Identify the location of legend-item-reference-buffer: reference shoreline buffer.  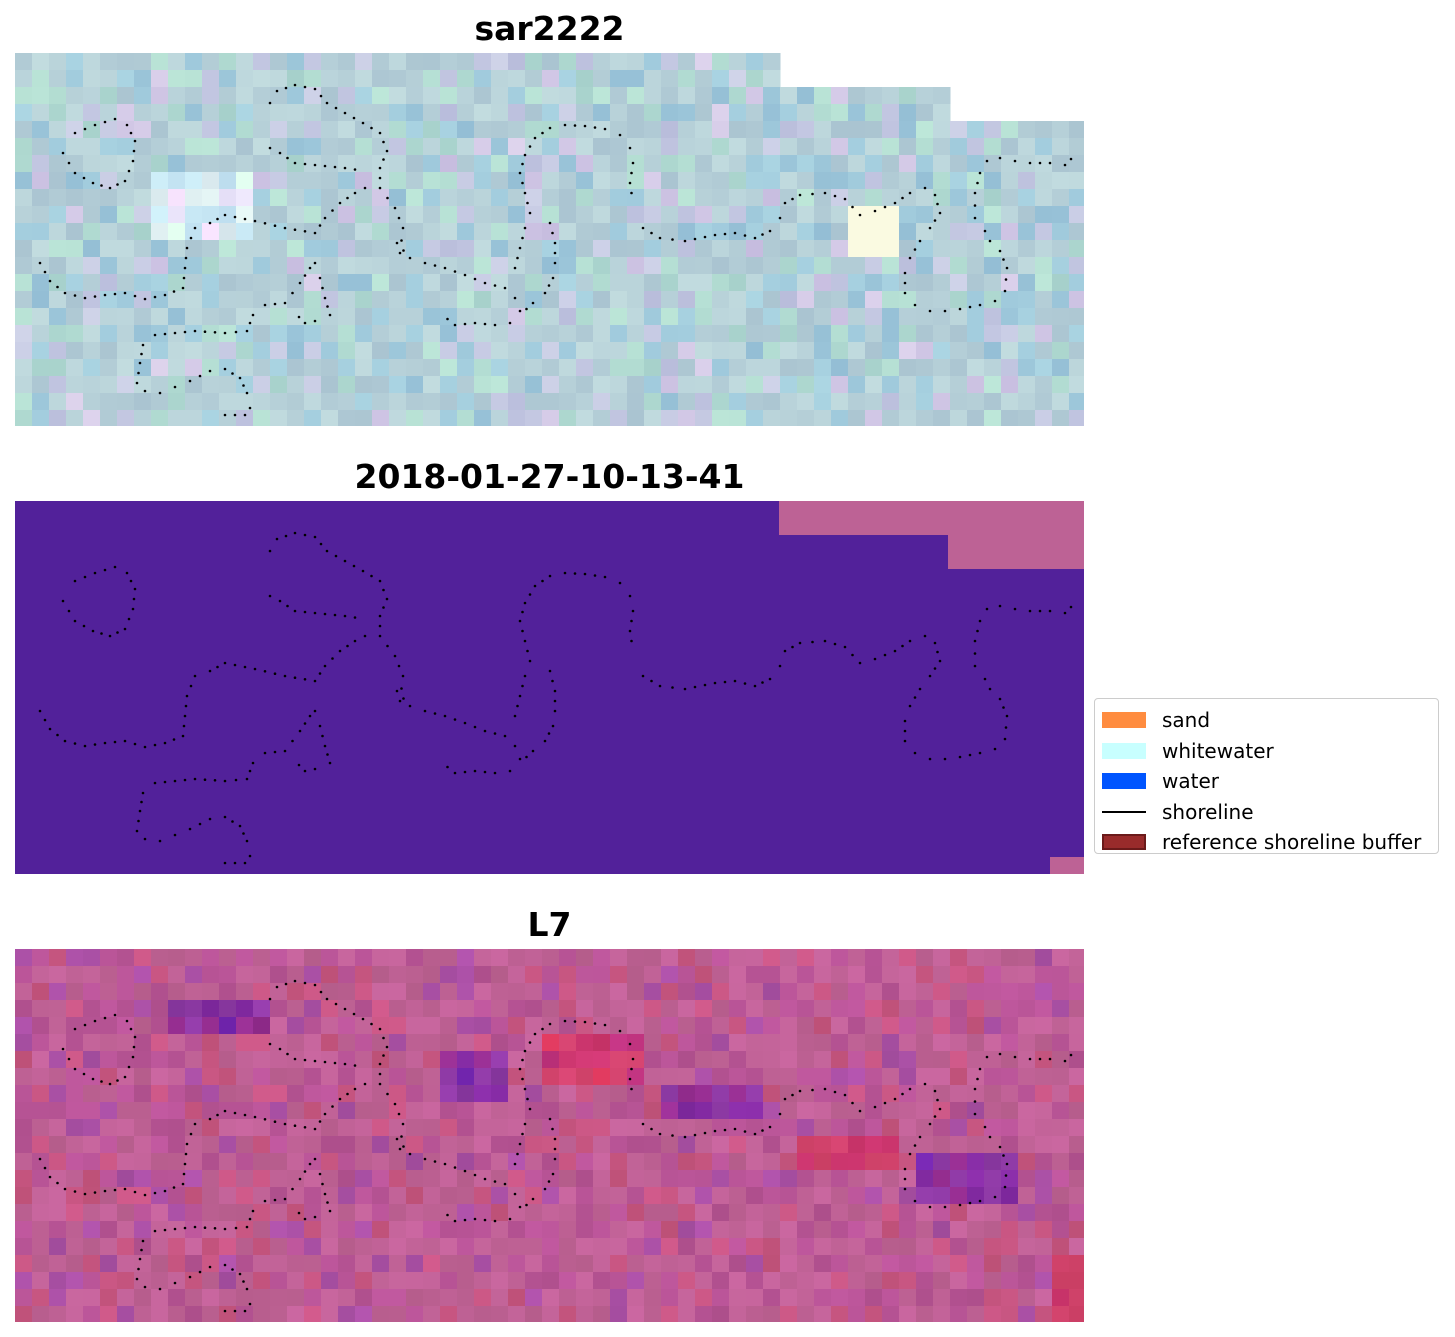
(1270, 842).